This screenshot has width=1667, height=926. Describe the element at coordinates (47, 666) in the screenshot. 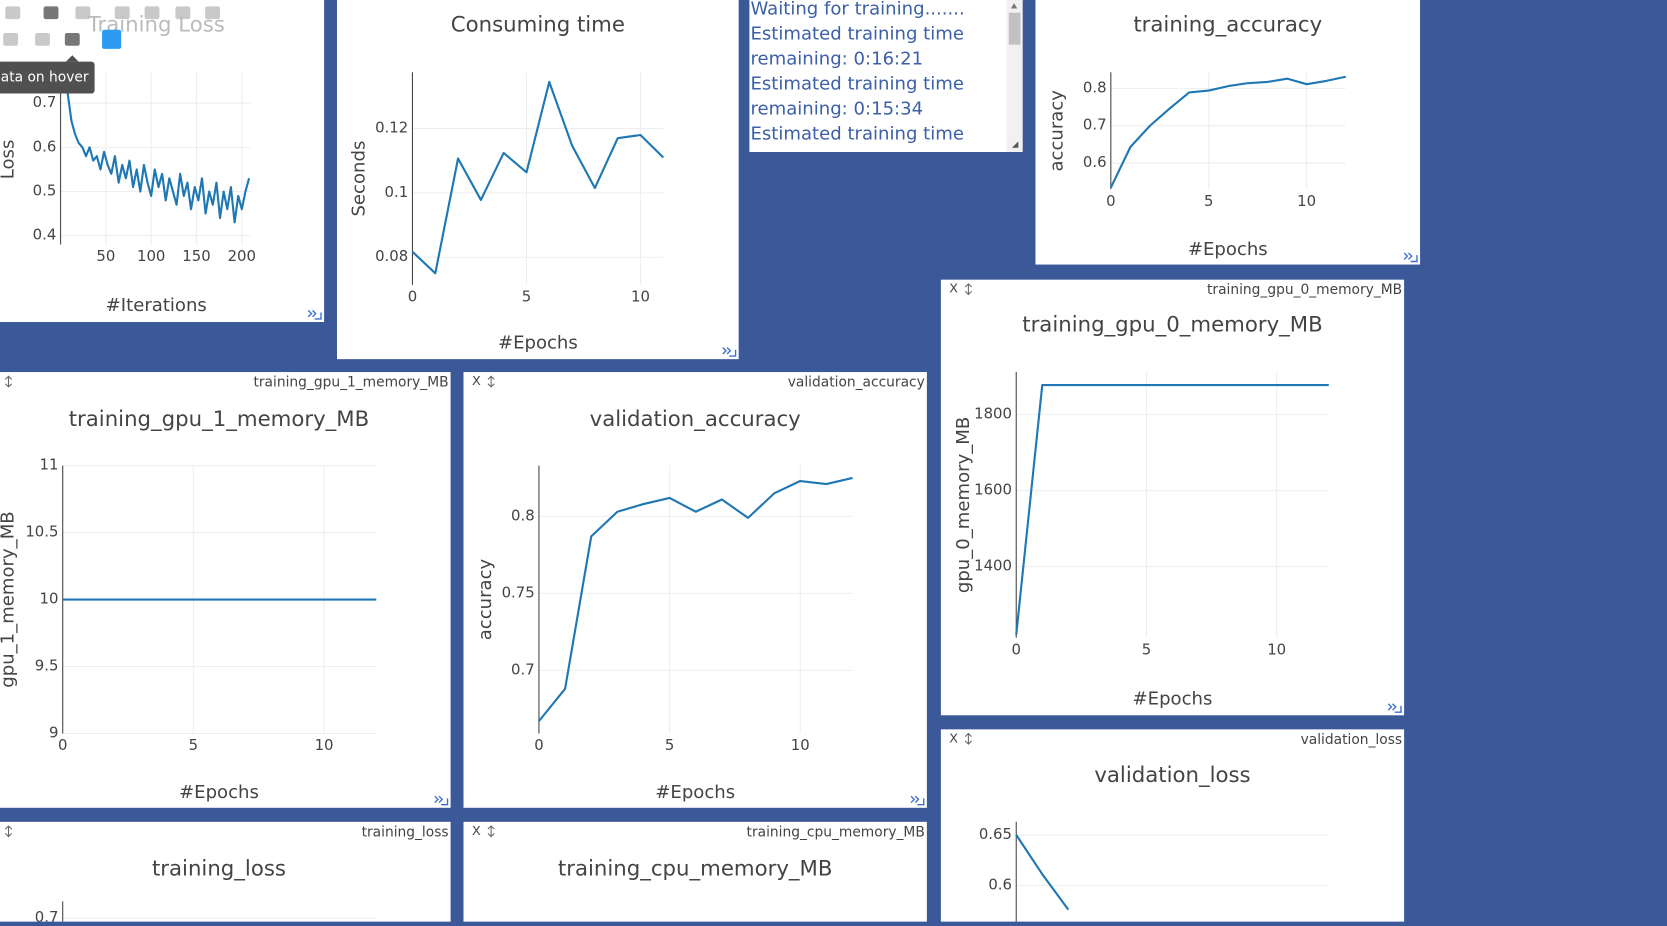

I see `y-tick-label: 9.5` at that location.